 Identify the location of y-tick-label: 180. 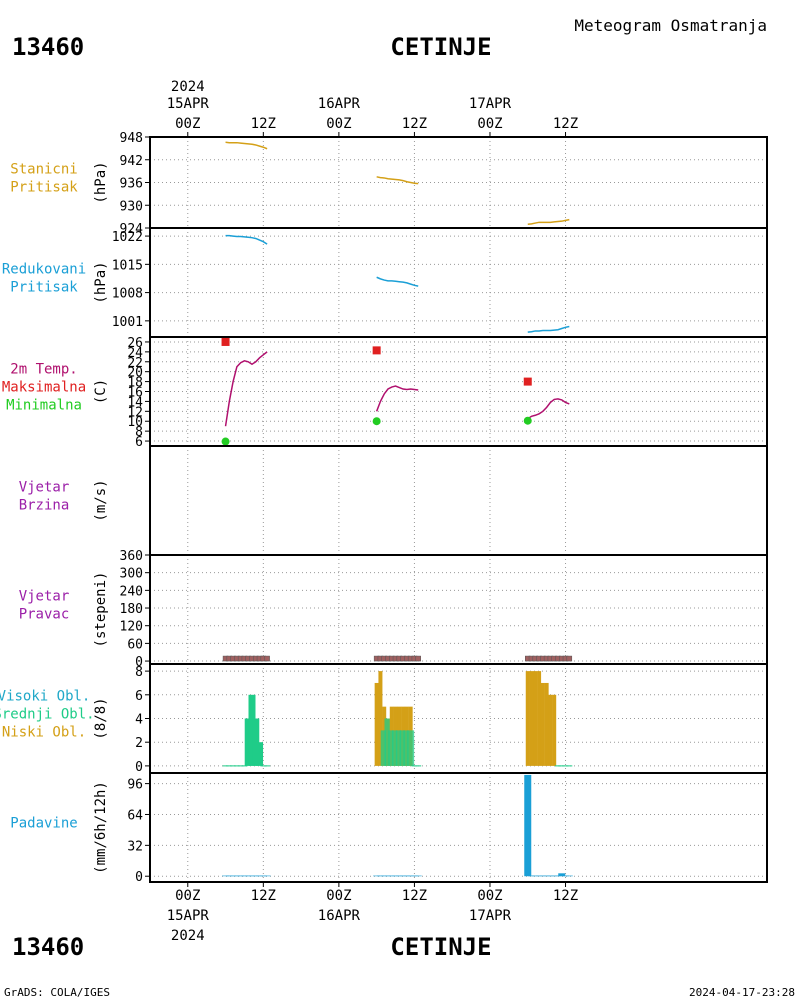
(131, 609).